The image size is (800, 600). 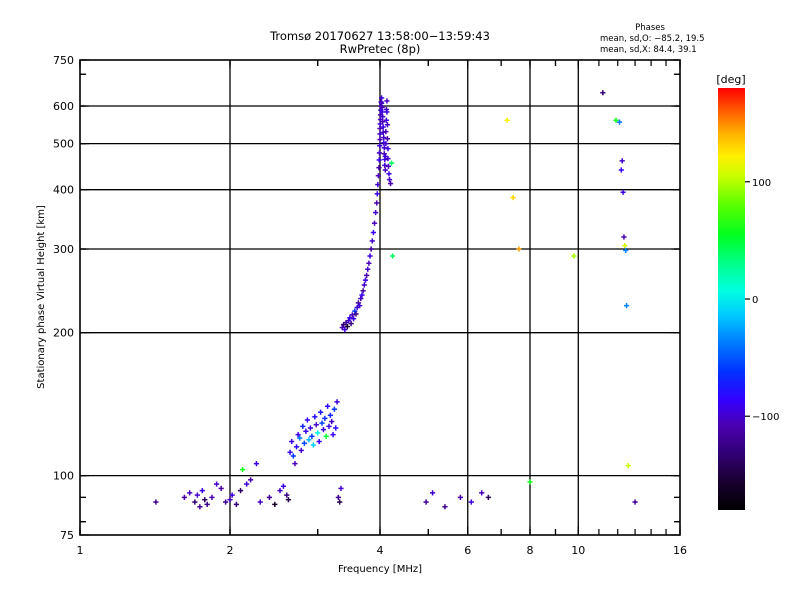 What do you see at coordinates (63, 106) in the screenshot?
I see `y-tick-label: 600` at bounding box center [63, 106].